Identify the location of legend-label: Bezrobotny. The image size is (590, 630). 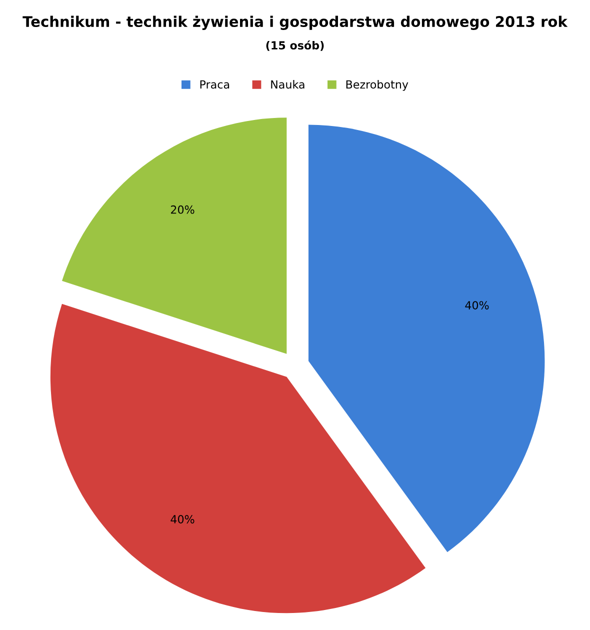
(377, 85).